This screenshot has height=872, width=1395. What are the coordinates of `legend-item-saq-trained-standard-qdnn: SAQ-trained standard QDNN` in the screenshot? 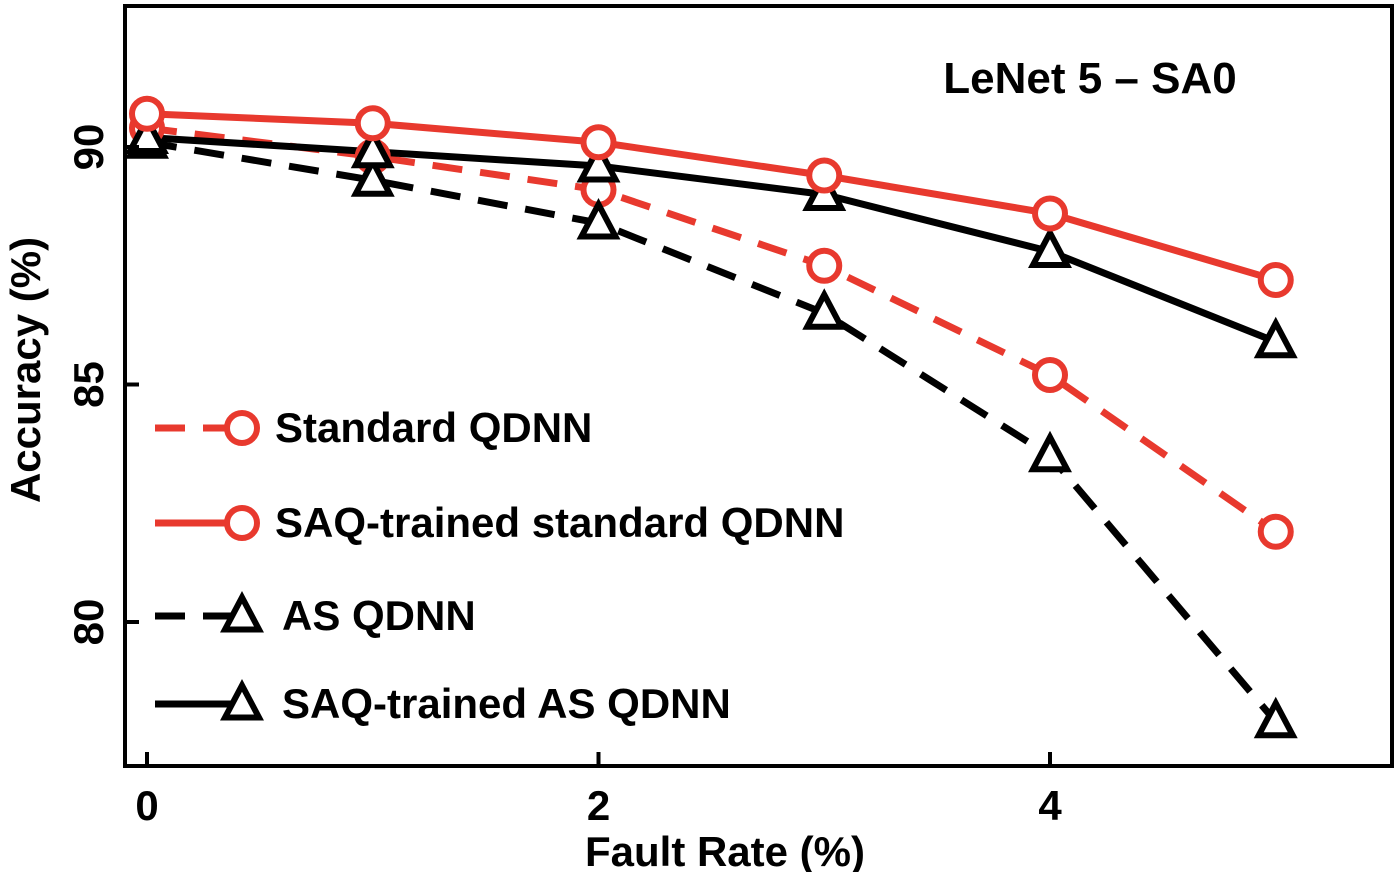 It's located at (499, 522).